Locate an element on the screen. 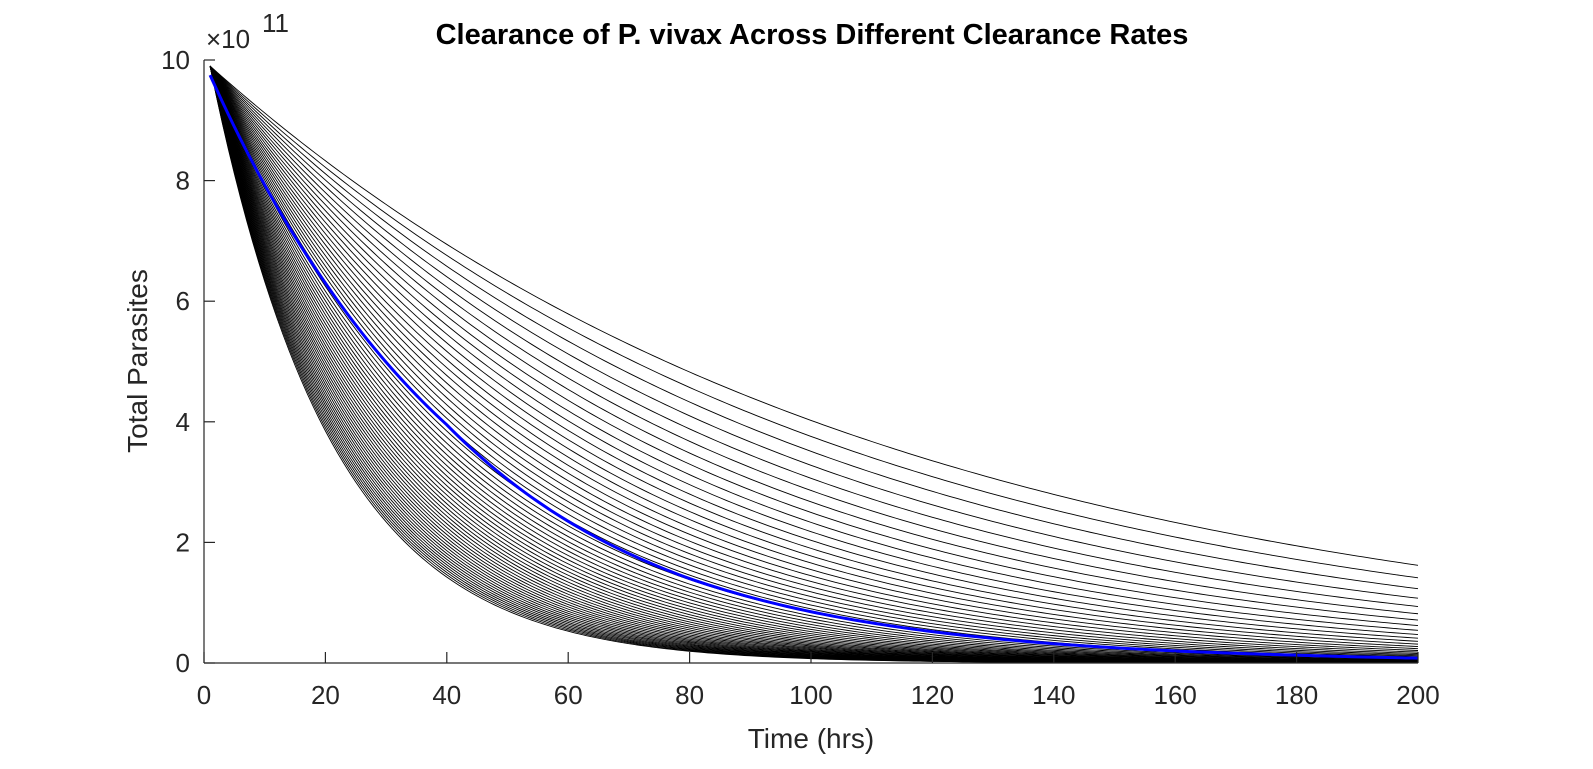 The image size is (1593, 769). y-tick-label: 8 is located at coordinates (183, 181).